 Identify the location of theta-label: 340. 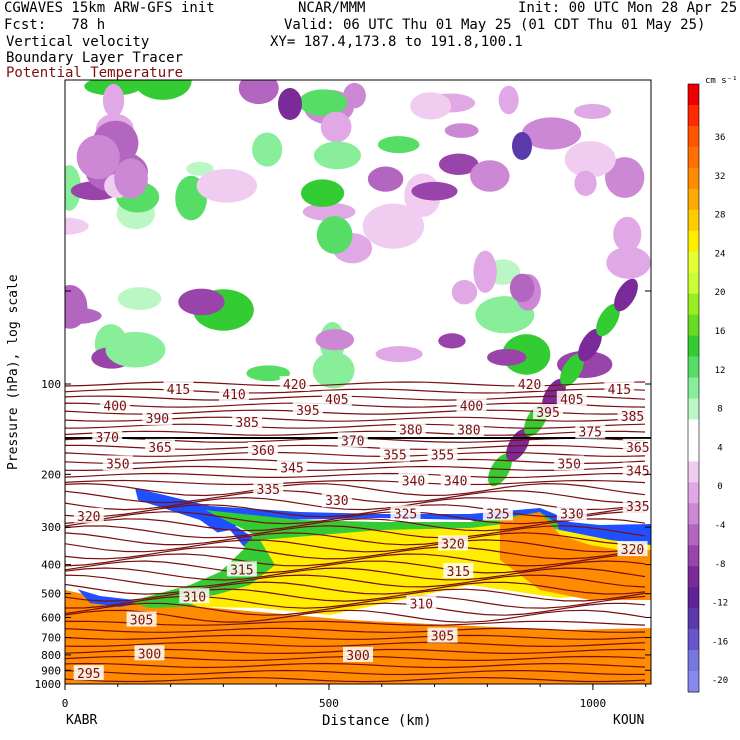
(455, 482).